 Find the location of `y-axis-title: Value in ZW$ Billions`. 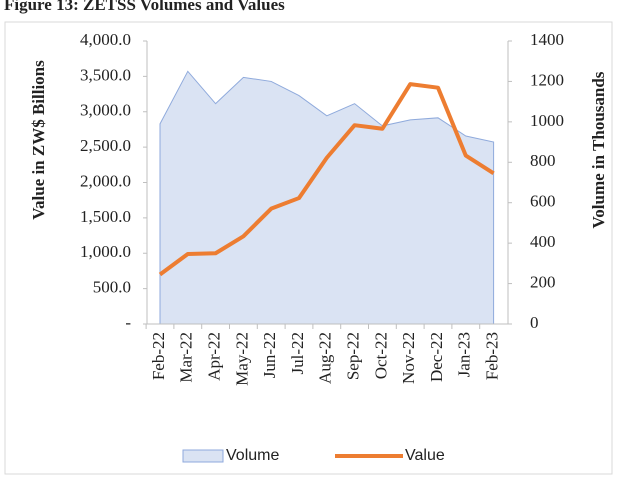

y-axis-title: Value in ZW$ Billions is located at coordinates (38, 140).